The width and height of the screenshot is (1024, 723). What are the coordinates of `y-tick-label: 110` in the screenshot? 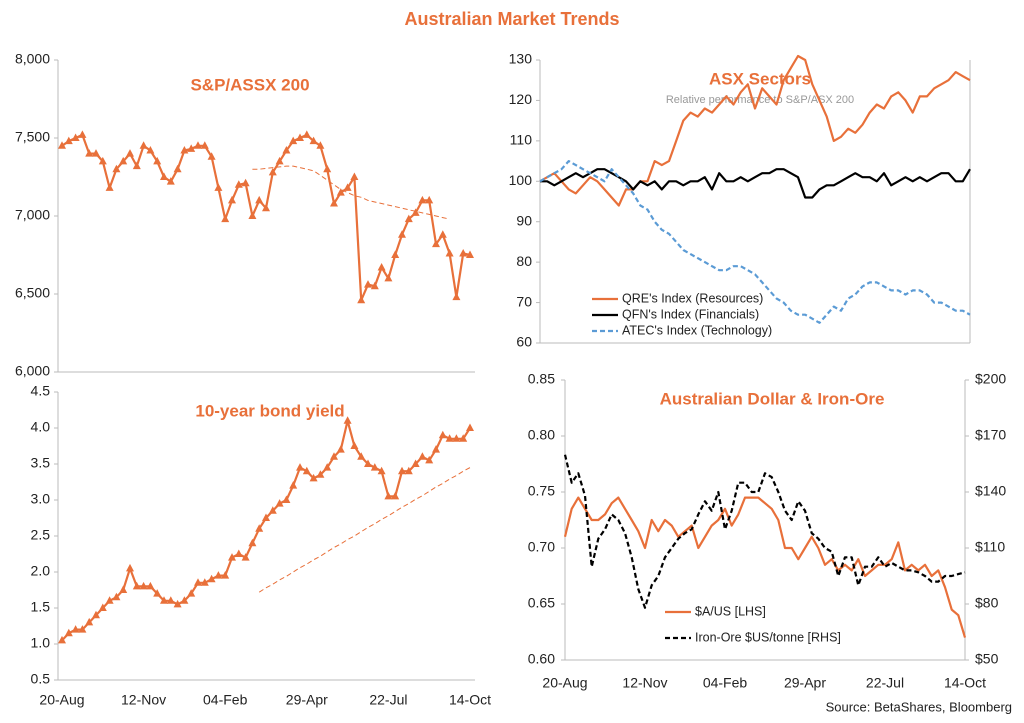 It's located at (521, 140).